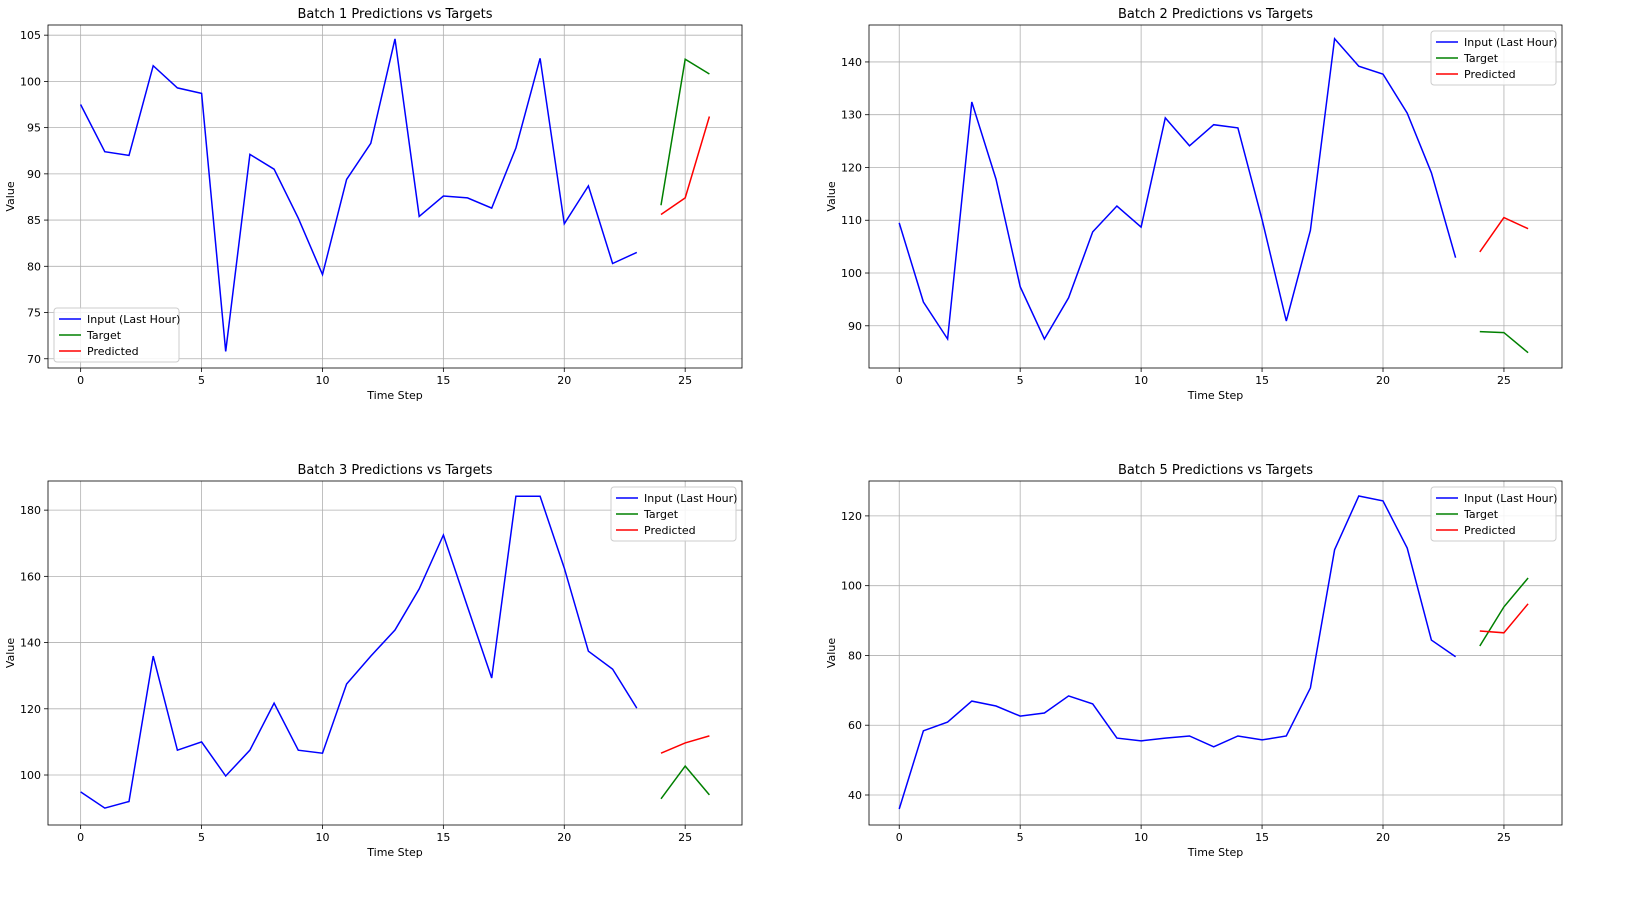  What do you see at coordinates (34, 128) in the screenshot?
I see `y-tick-label: 95` at bounding box center [34, 128].